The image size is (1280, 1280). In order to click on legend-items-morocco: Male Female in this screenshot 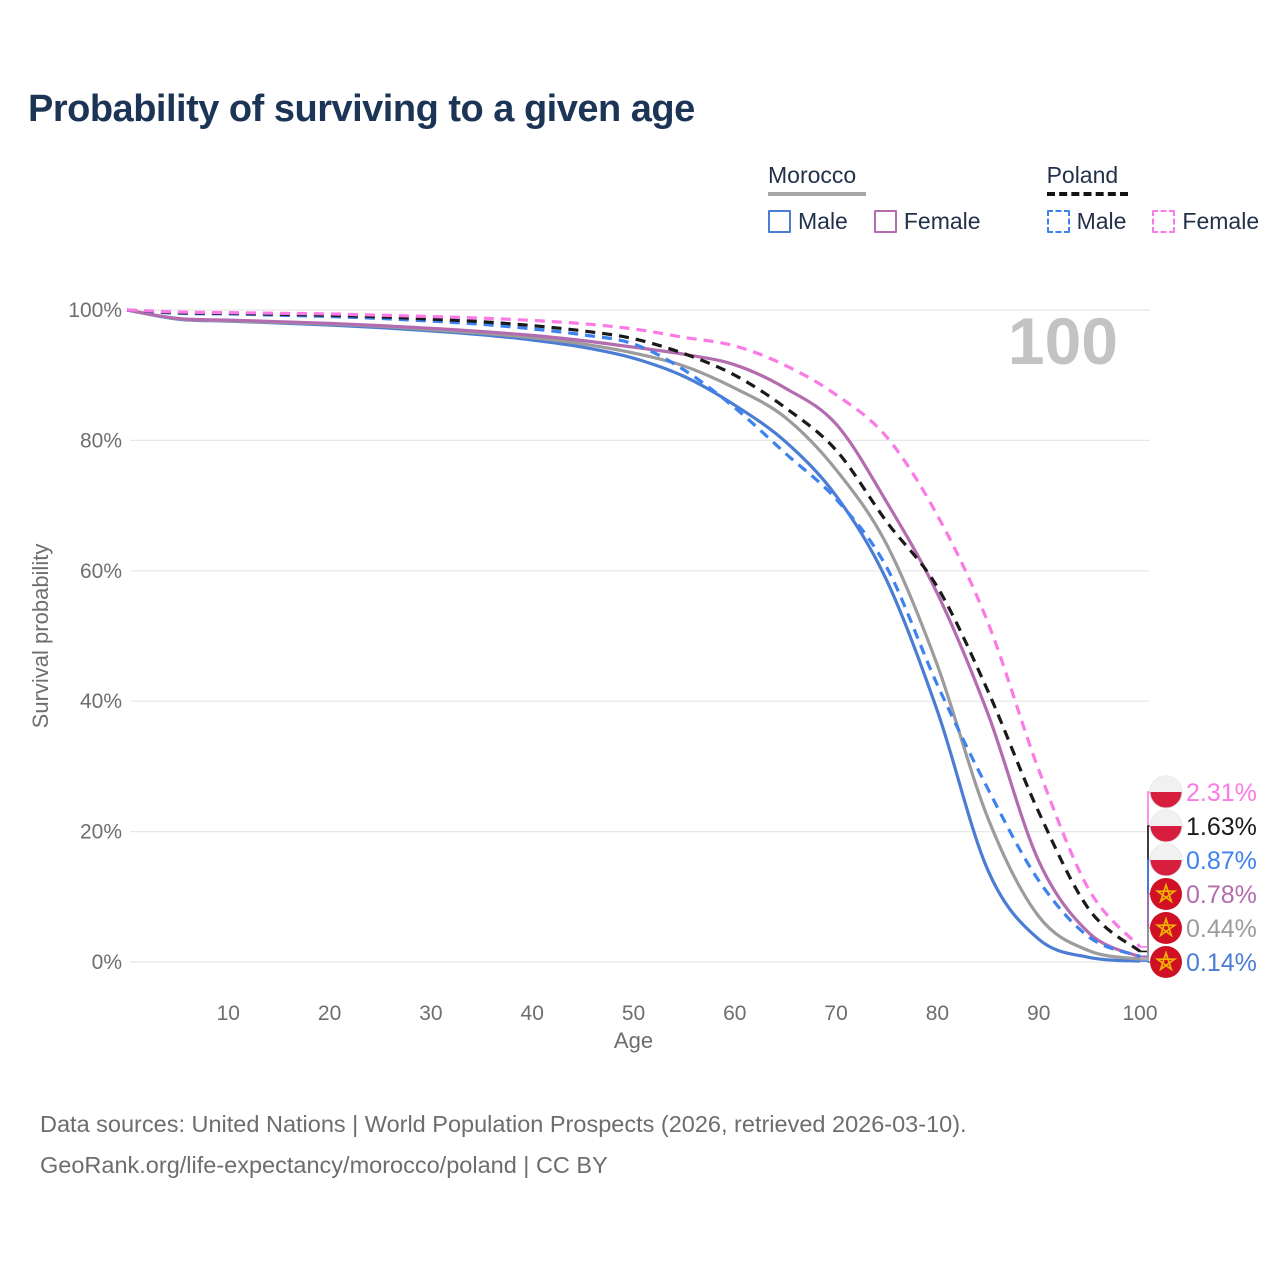, I will do `click(874, 221)`.